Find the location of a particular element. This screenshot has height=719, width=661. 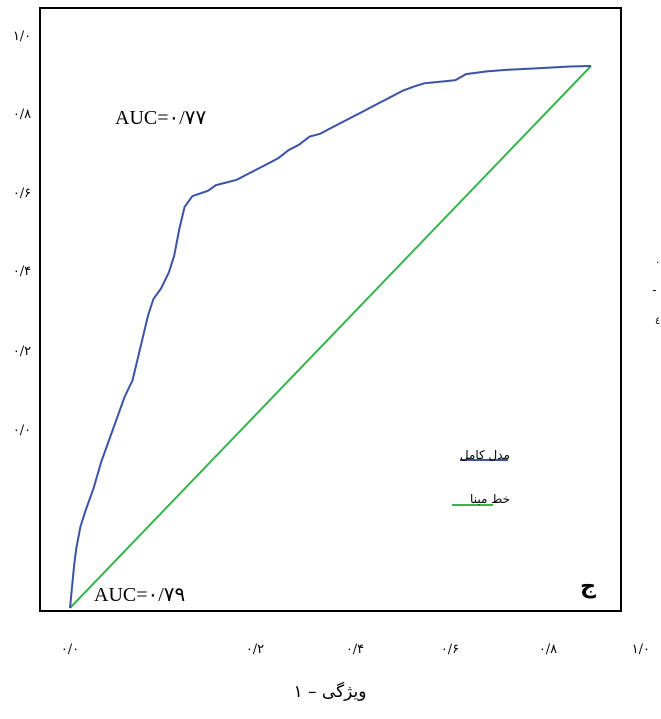

stray-mark-1: ـ is located at coordinates (654, 288).